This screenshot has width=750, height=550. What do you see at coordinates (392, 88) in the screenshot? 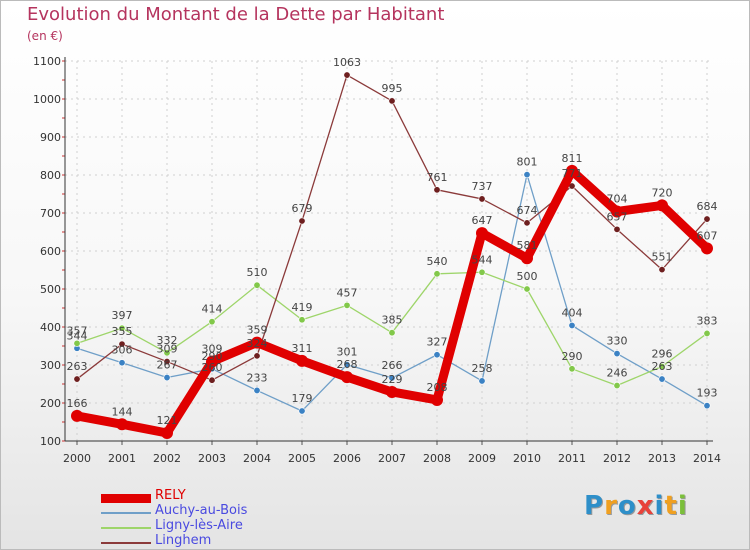
I see `data-label-linghem: 995` at bounding box center [392, 88].